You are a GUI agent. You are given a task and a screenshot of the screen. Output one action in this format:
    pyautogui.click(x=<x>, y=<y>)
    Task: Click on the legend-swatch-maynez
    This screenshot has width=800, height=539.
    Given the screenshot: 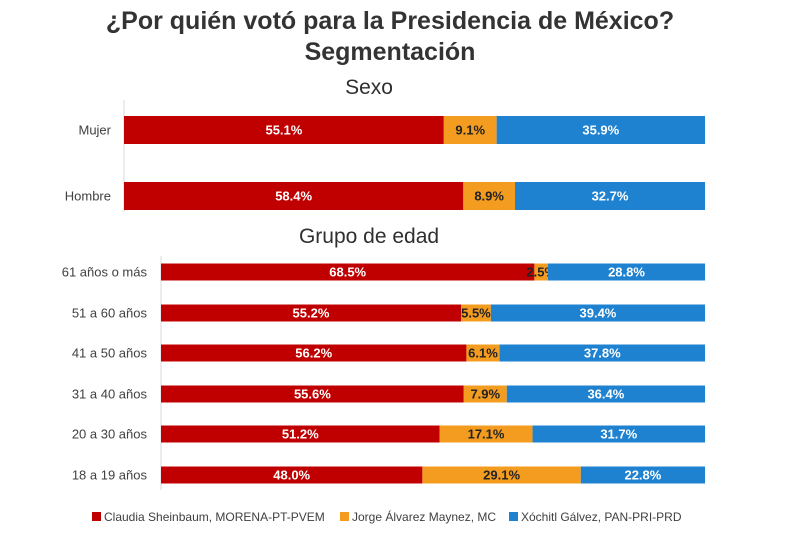 What is the action you would take?
    pyautogui.click(x=344, y=516)
    